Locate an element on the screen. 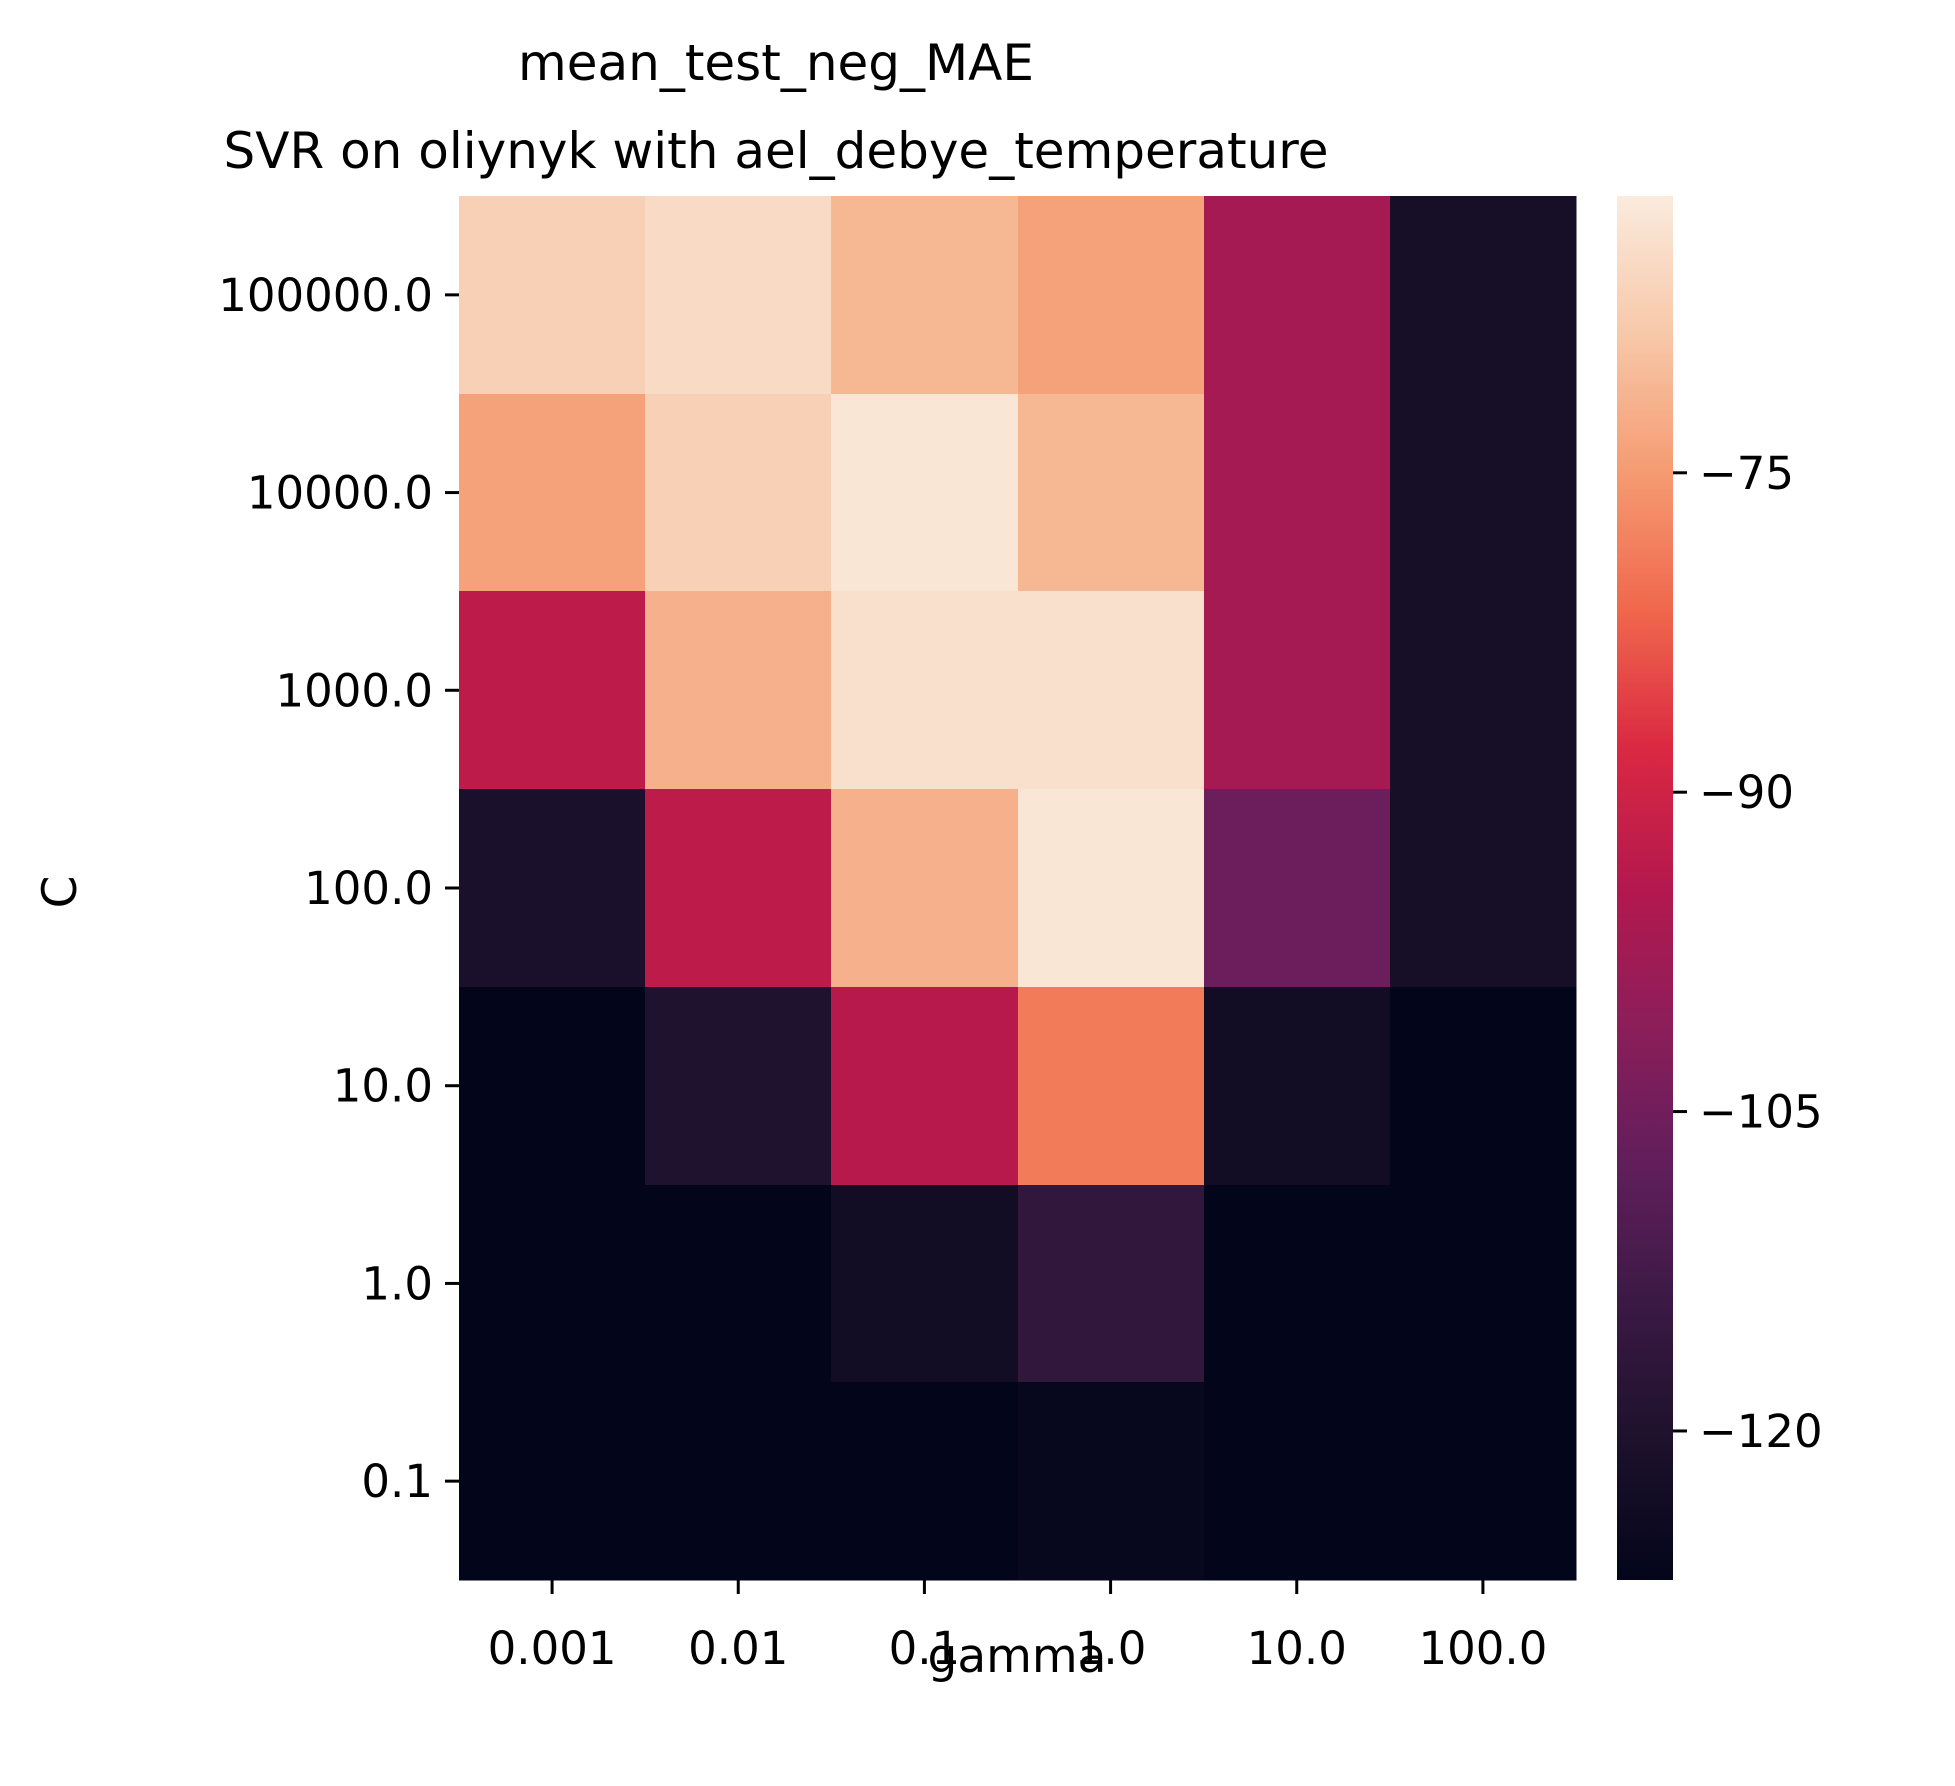 Image resolution: width=1955 pixels, height=1786 pixels. heatmap-cell-C-10000.0-gamma-0.001 is located at coordinates (552, 493).